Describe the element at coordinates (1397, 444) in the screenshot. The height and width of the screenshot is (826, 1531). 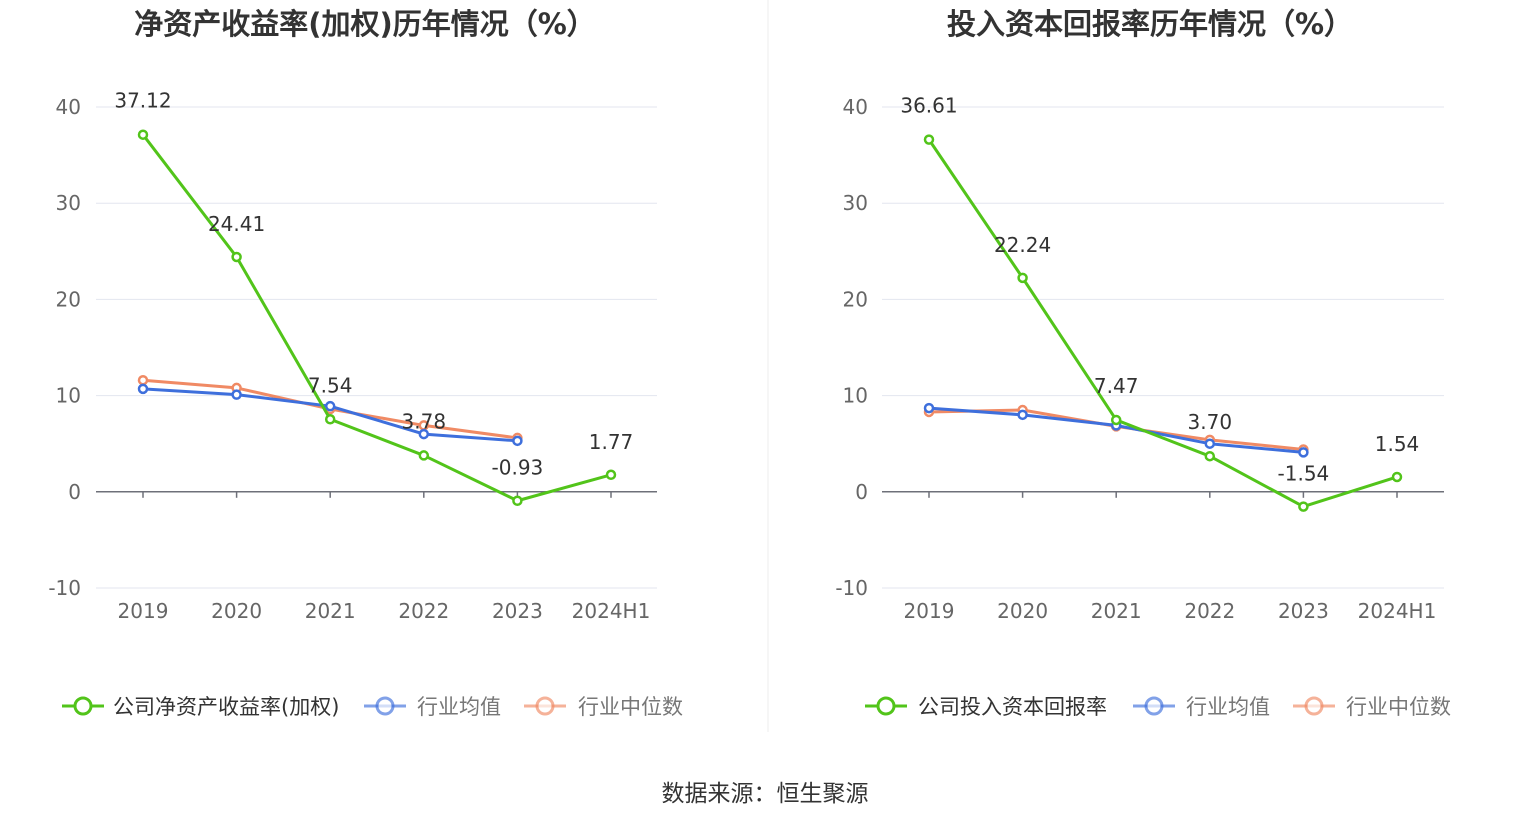
I see `data-label: 1.54` at that location.